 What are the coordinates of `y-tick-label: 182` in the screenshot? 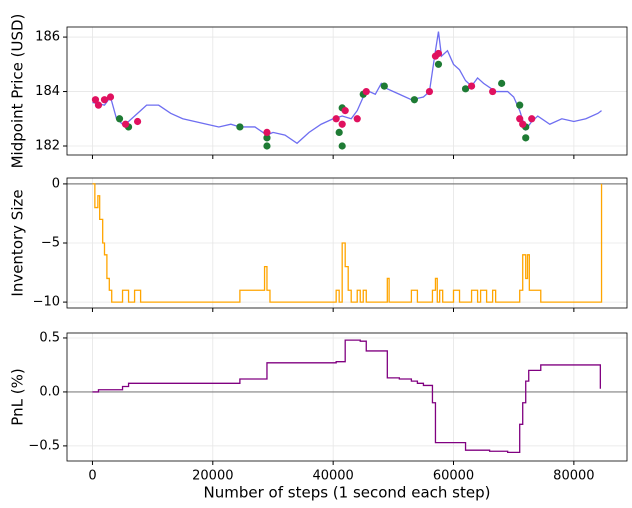 It's located at (47, 146).